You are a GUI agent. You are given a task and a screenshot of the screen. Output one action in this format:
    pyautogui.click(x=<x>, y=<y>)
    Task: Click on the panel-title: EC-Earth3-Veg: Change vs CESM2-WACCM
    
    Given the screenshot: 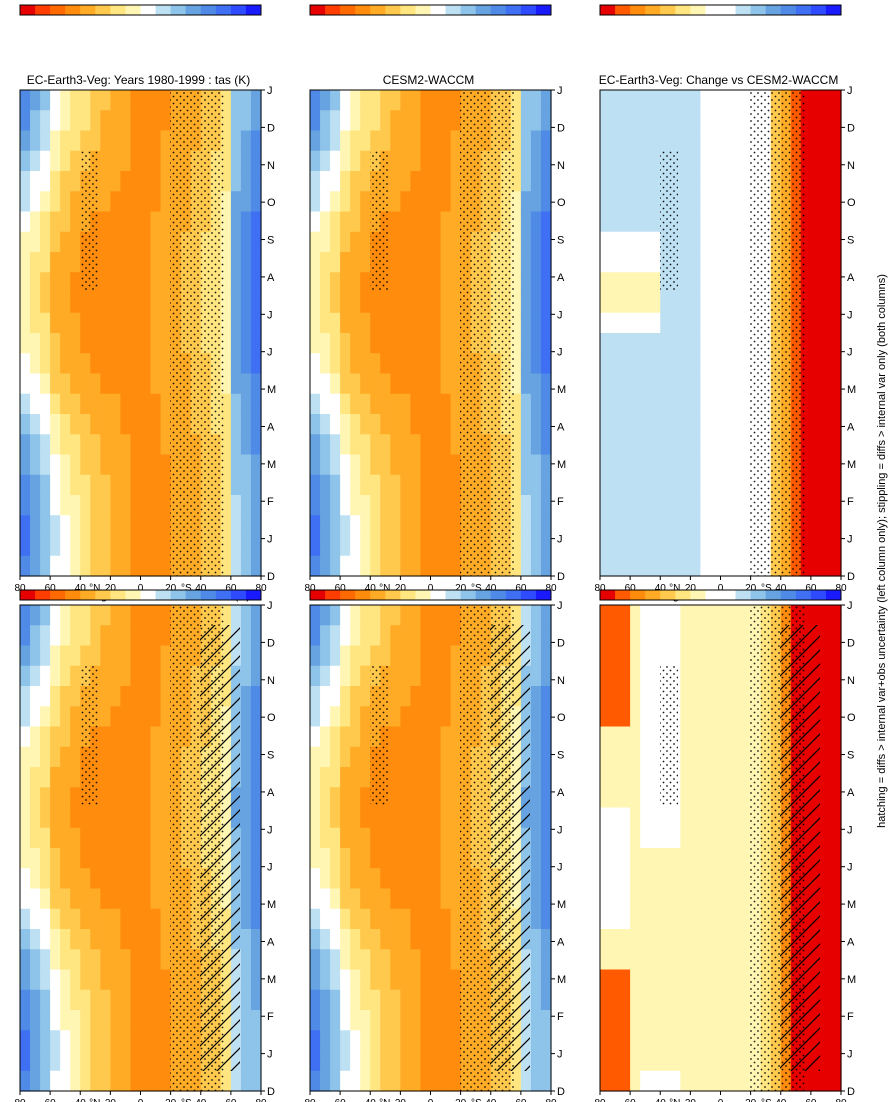 What is the action you would take?
    pyautogui.click(x=719, y=80)
    